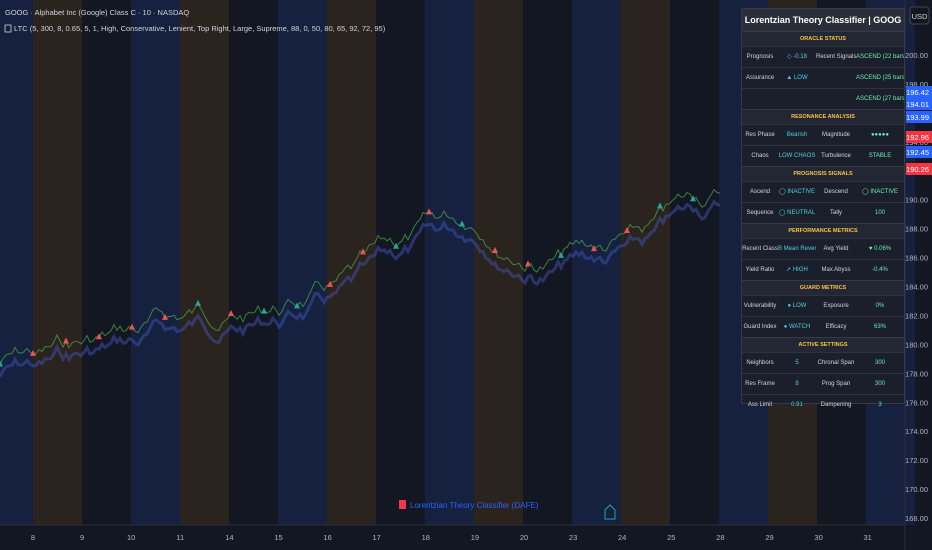 This screenshot has height=550, width=932. Describe the element at coordinates (797, 327) in the screenshot. I see `panel-cell: ● WATCH` at that location.